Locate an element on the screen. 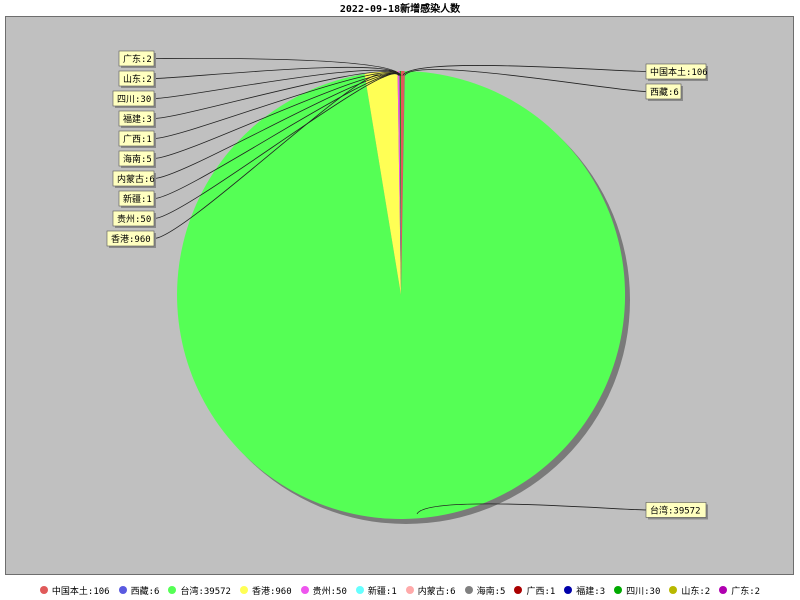 Image resolution: width=800 pixels, height=600 pixels. legend-item-7: 海南:5 is located at coordinates (485, 590).